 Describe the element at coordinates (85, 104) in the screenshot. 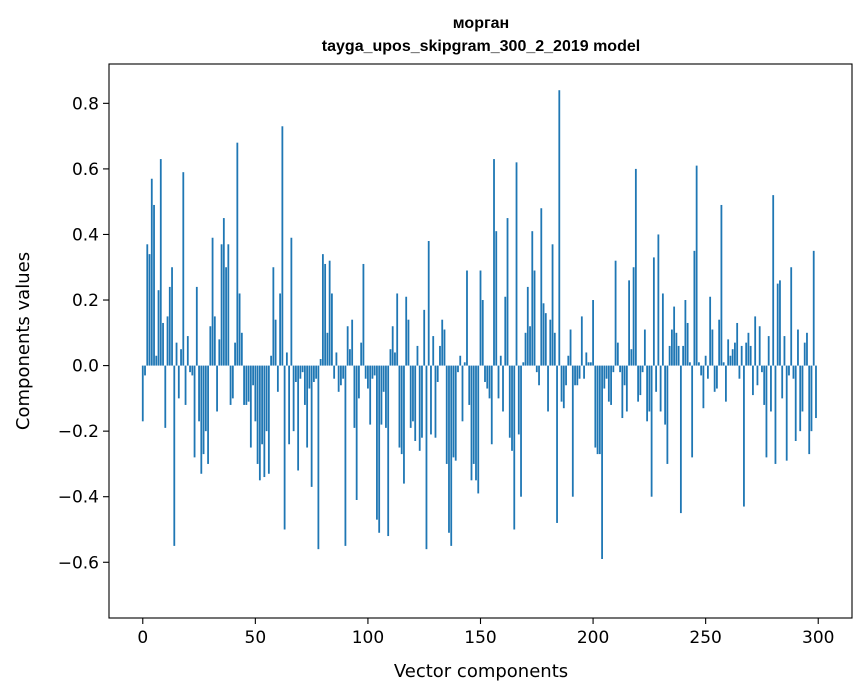

I see `y-tick-label: 0.8` at that location.